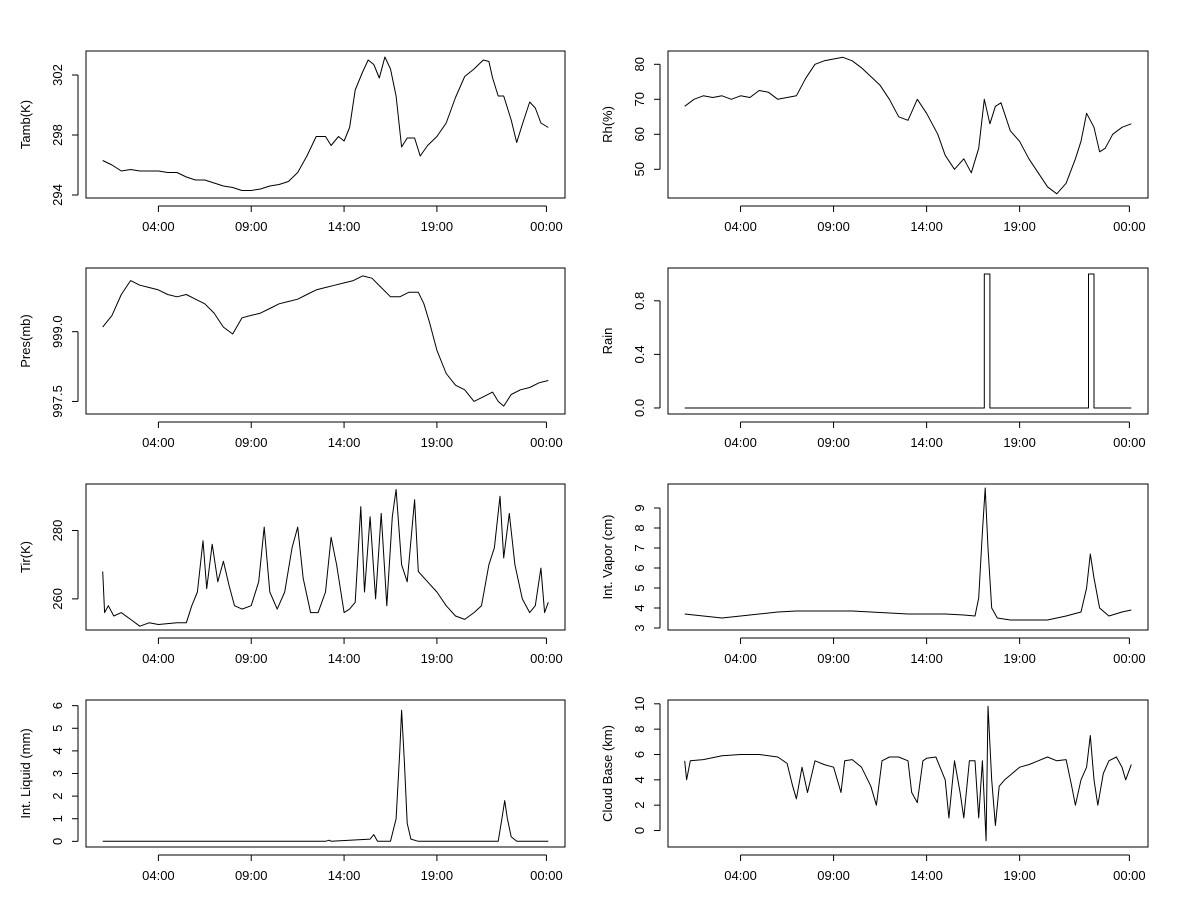  Describe the element at coordinates (64, 565) in the screenshot. I see `y-axis: 260 280` at that location.